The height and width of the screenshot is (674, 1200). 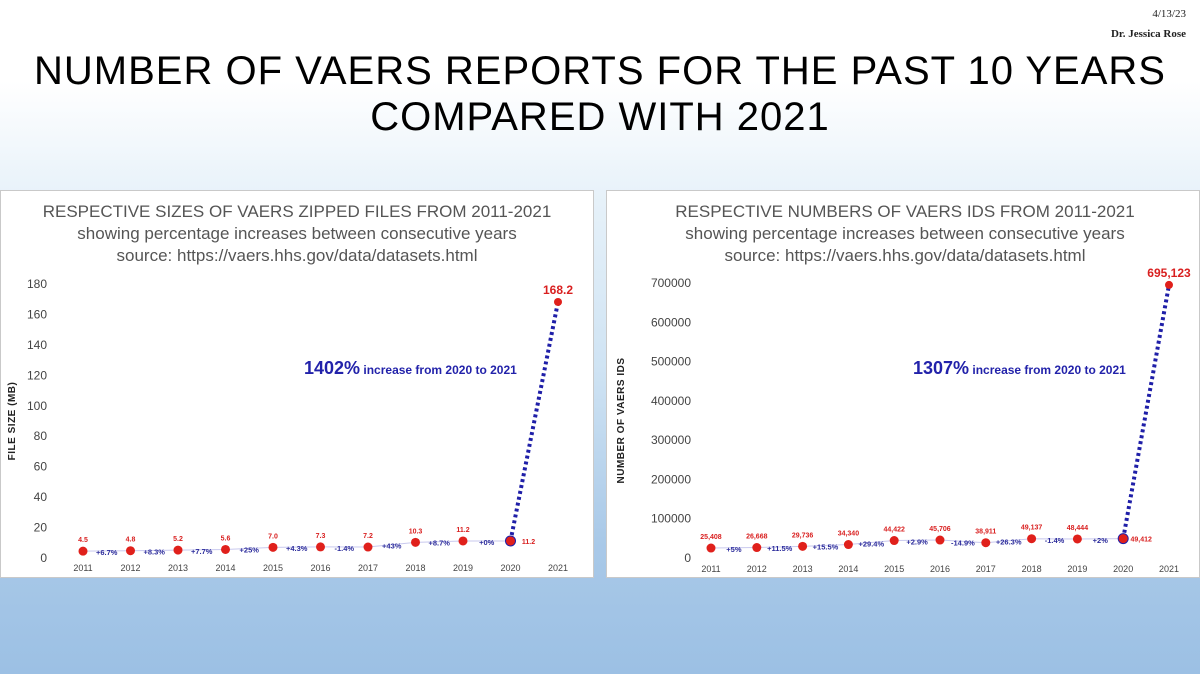 I want to click on value-label: 11.2, so click(x=528, y=542).